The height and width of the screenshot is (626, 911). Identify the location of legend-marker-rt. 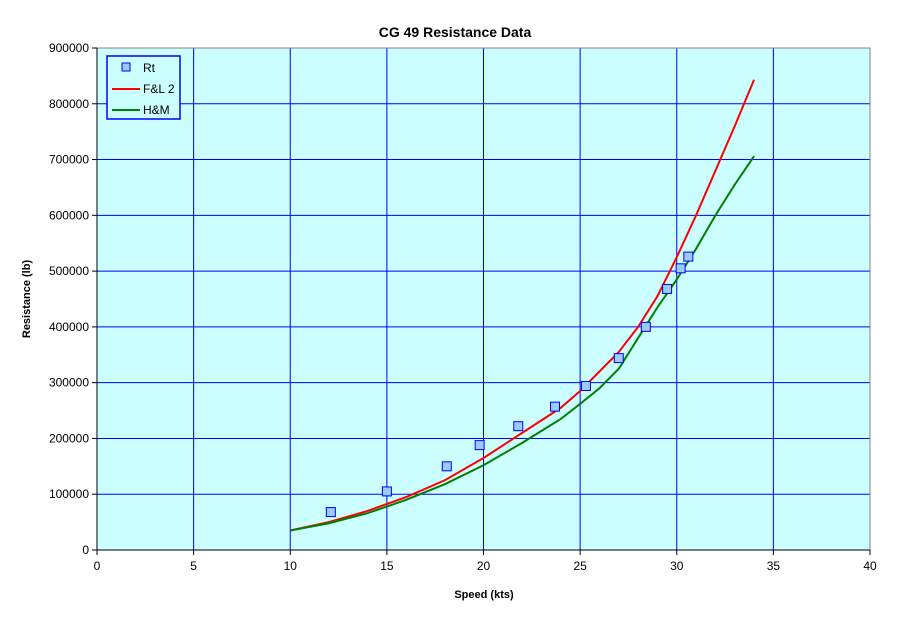
(126, 67).